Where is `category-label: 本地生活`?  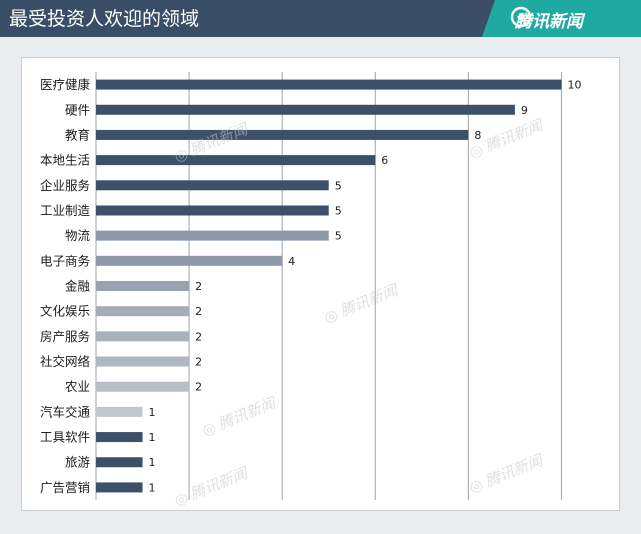
category-label: 本地生活 is located at coordinates (65, 160).